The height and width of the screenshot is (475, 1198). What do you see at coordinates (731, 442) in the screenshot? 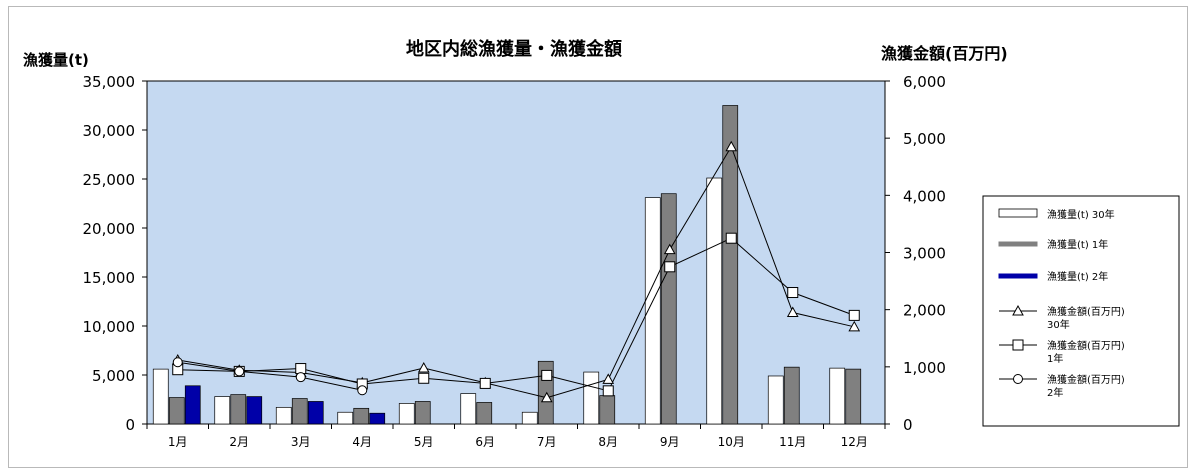
I see `x-tick-label: 10月` at bounding box center [731, 442].